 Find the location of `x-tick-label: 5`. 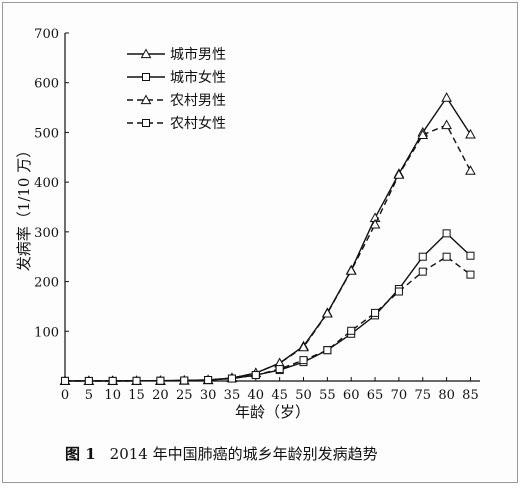

x-tick-label: 5 is located at coordinates (89, 395).